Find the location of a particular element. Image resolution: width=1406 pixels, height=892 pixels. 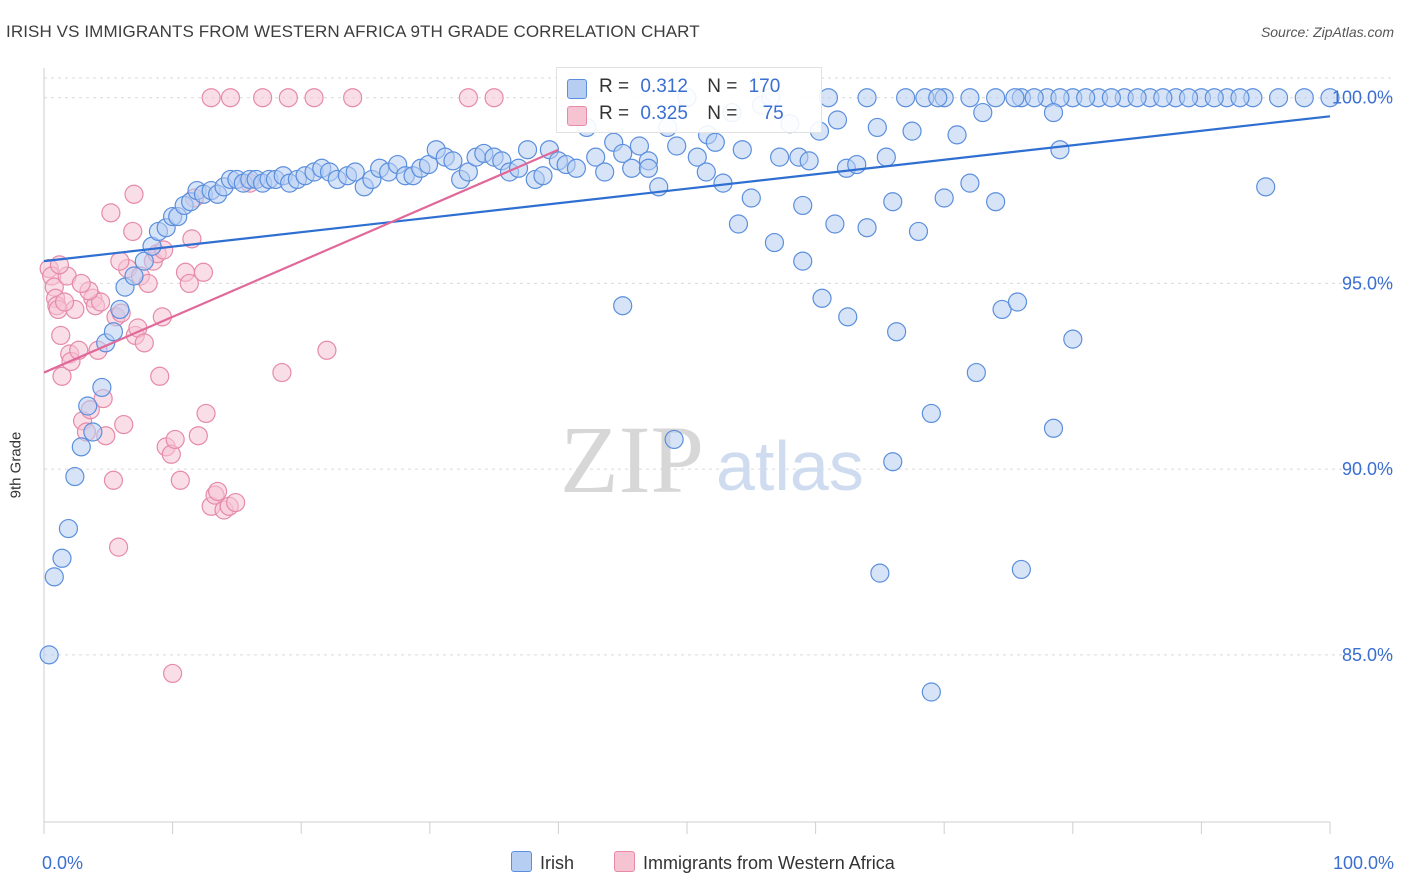

y-tick-labels: 85.0% 90.0% 95.0% 100.0% is located at coordinates (1362, 376).